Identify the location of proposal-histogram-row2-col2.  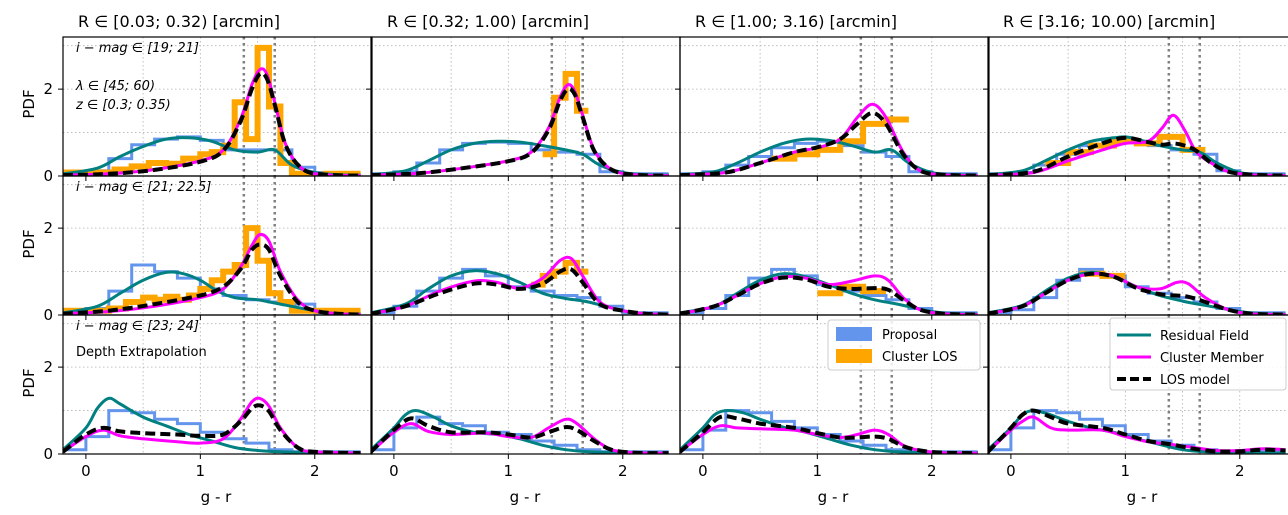
(520, 291).